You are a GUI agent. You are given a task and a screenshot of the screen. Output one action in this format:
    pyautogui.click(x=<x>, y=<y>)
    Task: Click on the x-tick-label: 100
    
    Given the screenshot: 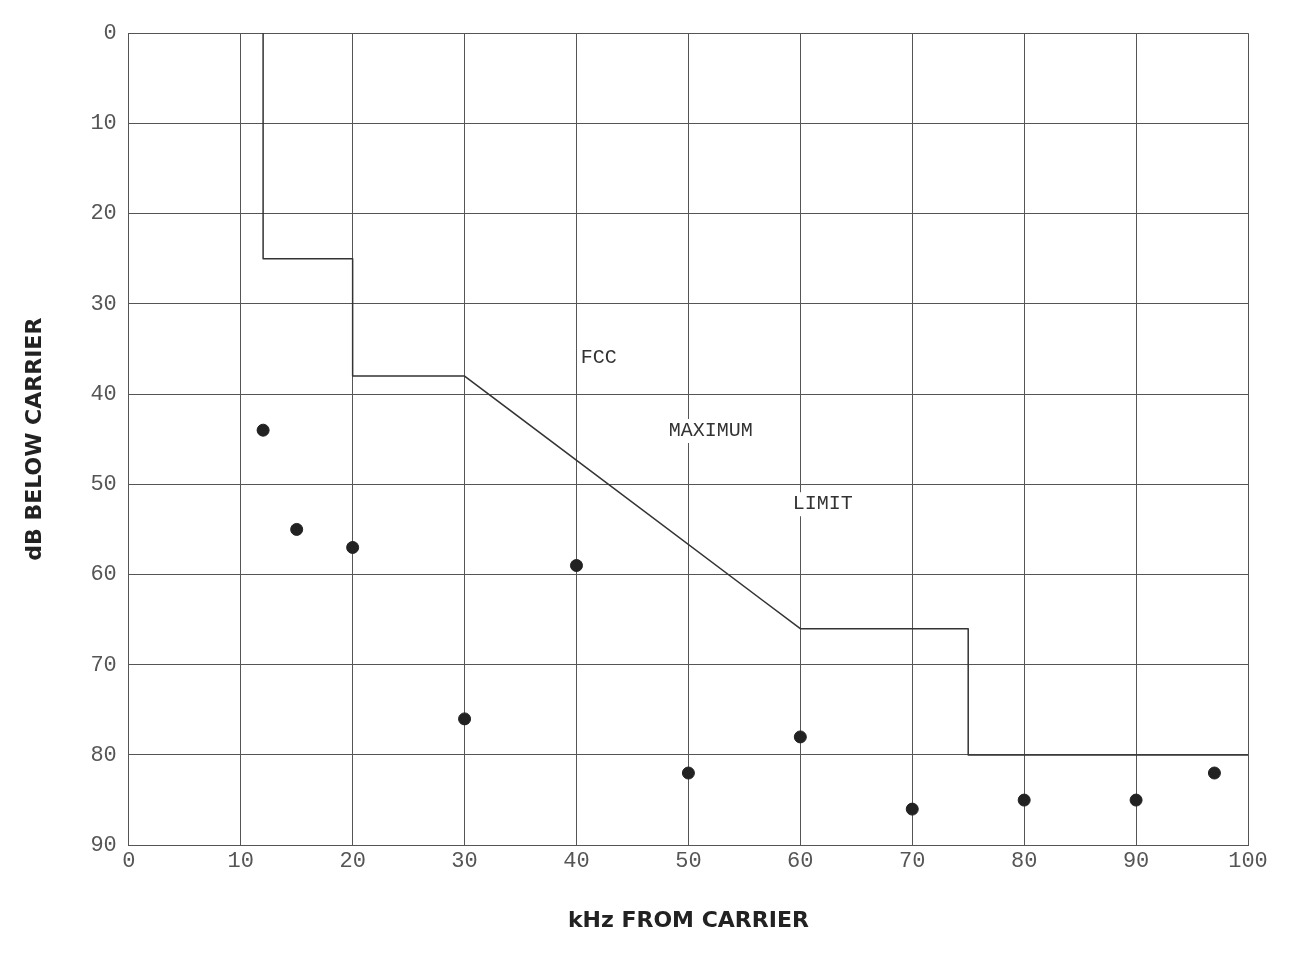 What is the action you would take?
    pyautogui.click(x=1248, y=862)
    